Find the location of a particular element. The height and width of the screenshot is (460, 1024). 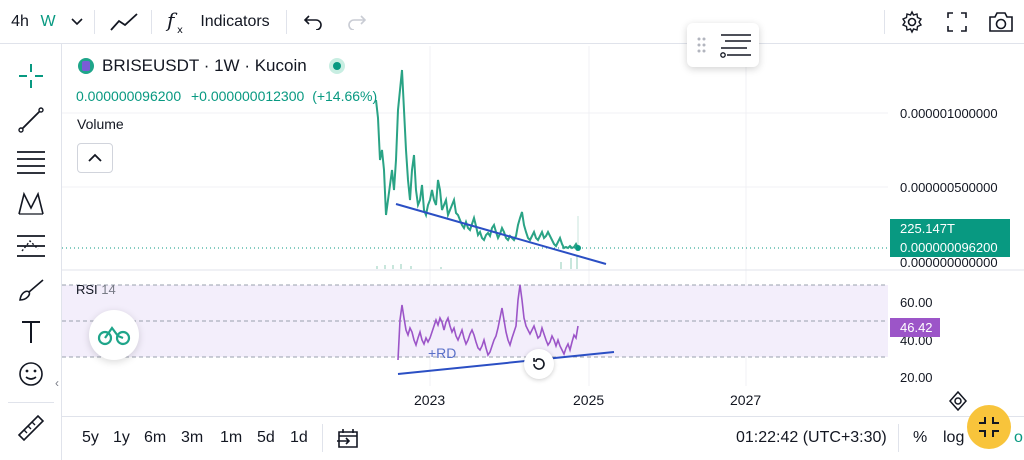

bottom-toolbar is located at coordinates (543, 438).